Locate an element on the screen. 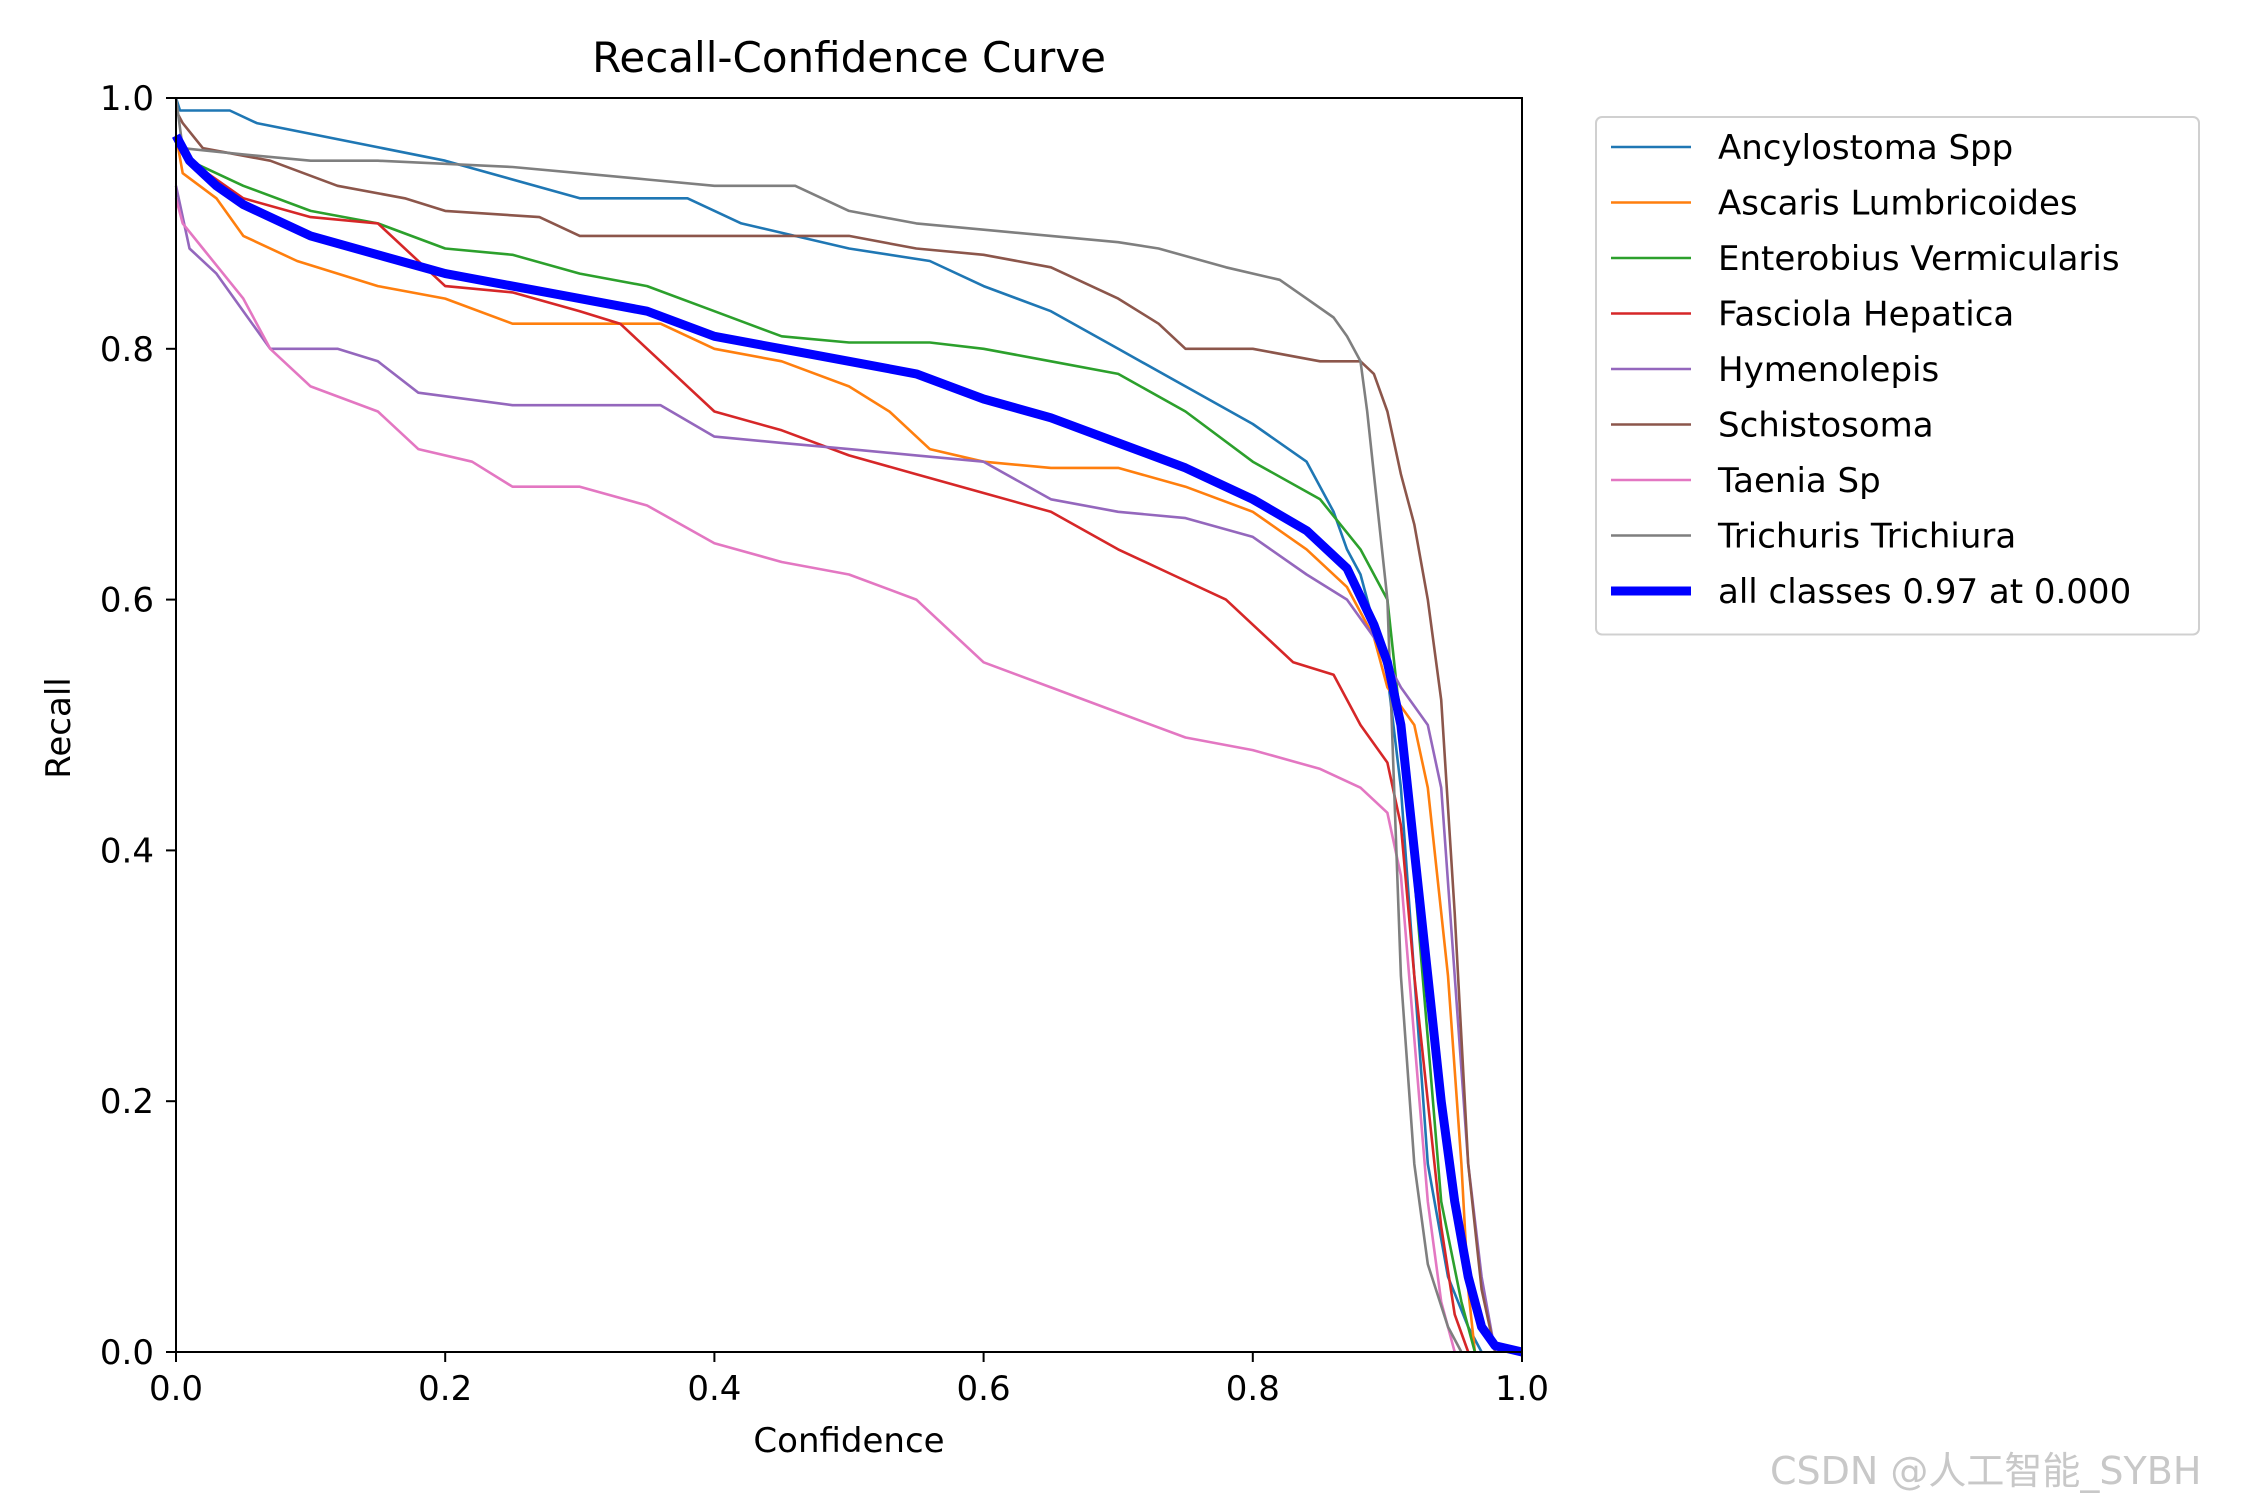  legend-label-7: Trichuris Trichiura is located at coordinates (1866, 537).